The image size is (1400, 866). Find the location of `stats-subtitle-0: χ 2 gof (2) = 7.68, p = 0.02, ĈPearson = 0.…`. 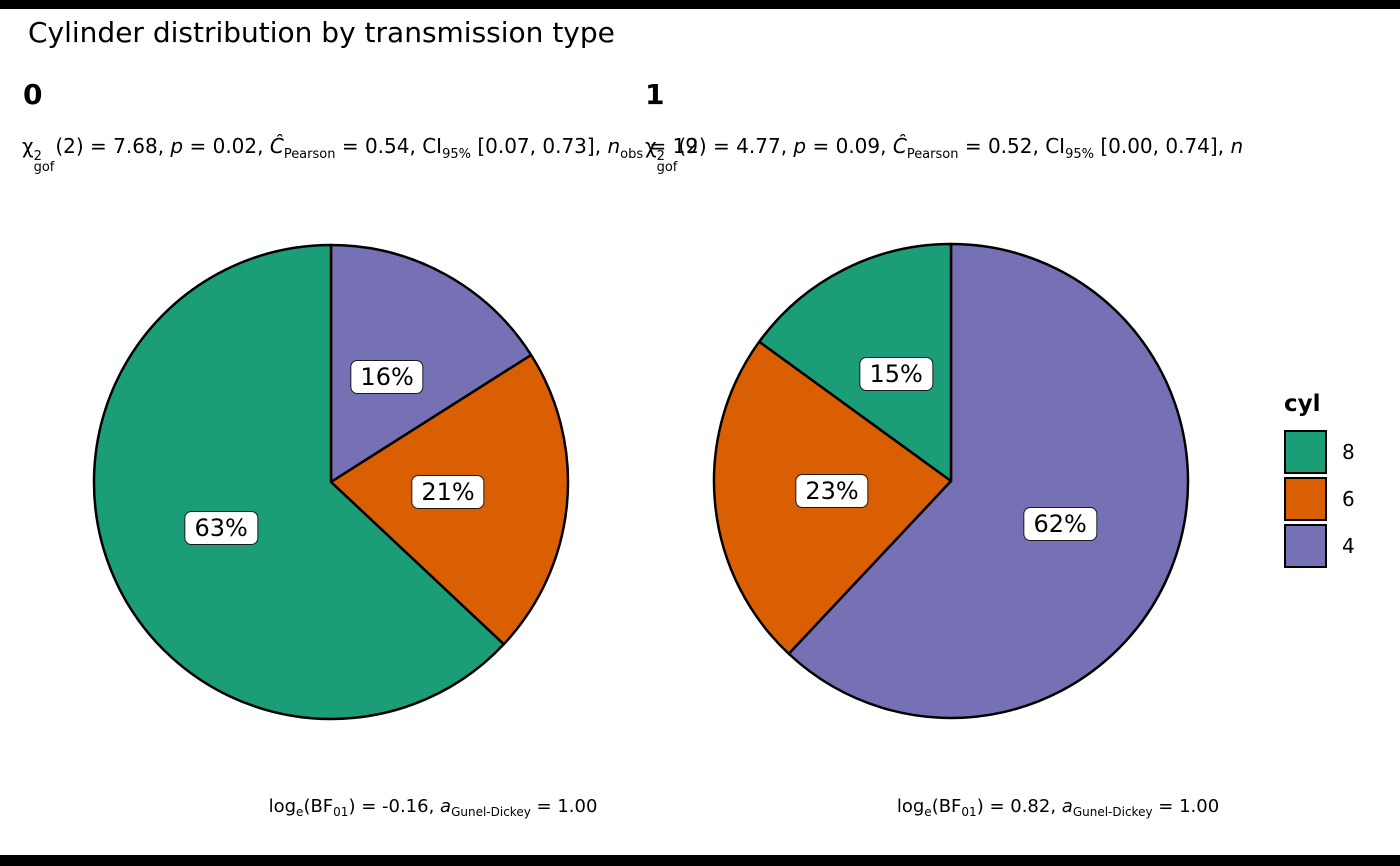

stats-subtitle-0: χ 2 gof (2) = 7.68, p = 0.02, ĈPearson = 0.… is located at coordinates (360, 154).